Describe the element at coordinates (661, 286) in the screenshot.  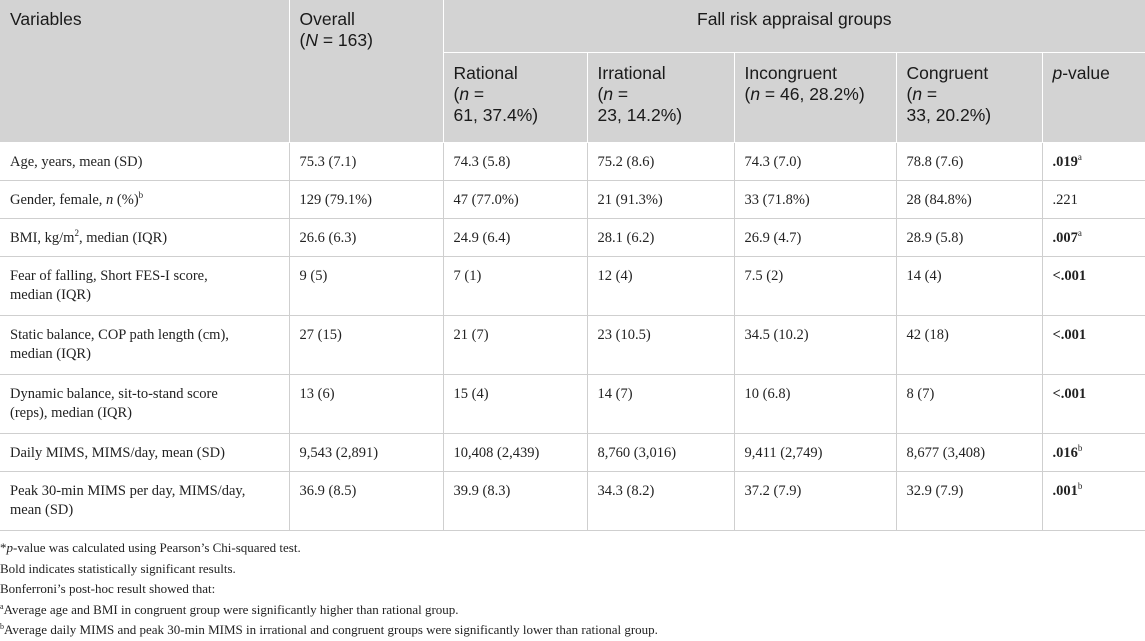
I see `cell-irrational: 12 (4)` at that location.